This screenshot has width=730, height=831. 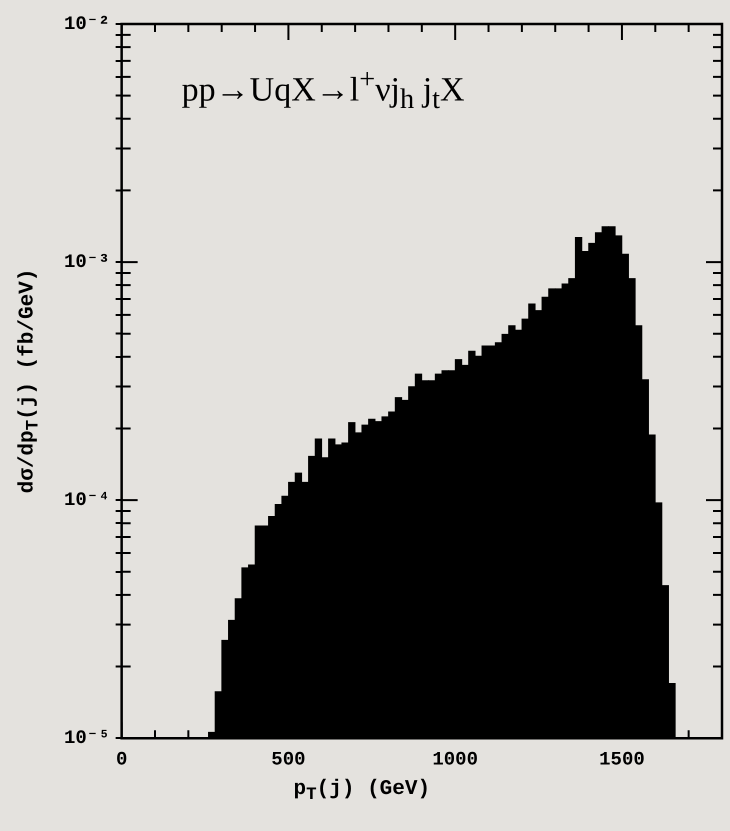 What do you see at coordinates (87, 737) in the screenshot?
I see `y-tick-label: 10⁻⁵` at bounding box center [87, 737].